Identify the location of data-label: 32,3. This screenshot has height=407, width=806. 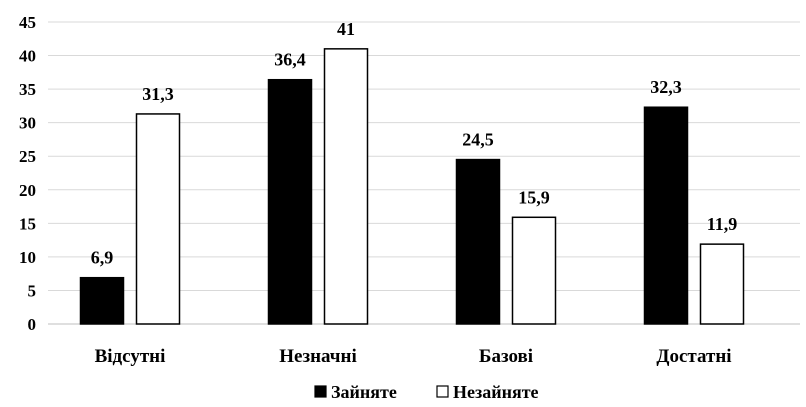
(666, 87).